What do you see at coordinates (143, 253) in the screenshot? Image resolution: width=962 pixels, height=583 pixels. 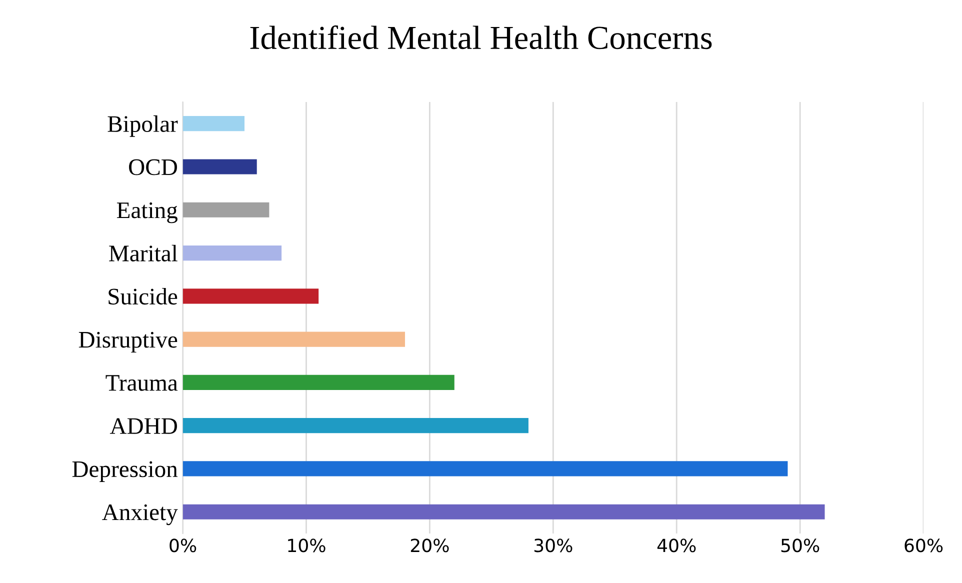 I see `y-tick-label: Marital` at bounding box center [143, 253].